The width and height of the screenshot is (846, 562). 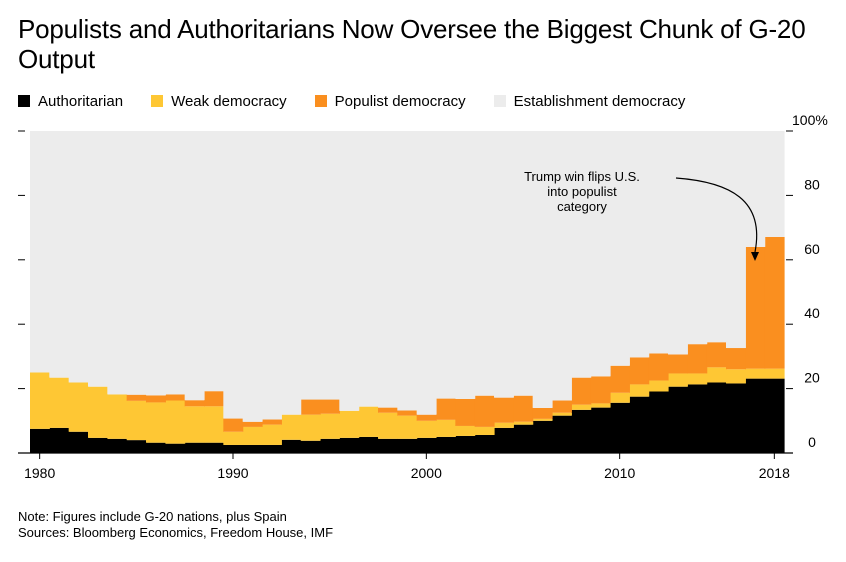 I want to click on bar-weak-democracy-2006, so click(x=542, y=419).